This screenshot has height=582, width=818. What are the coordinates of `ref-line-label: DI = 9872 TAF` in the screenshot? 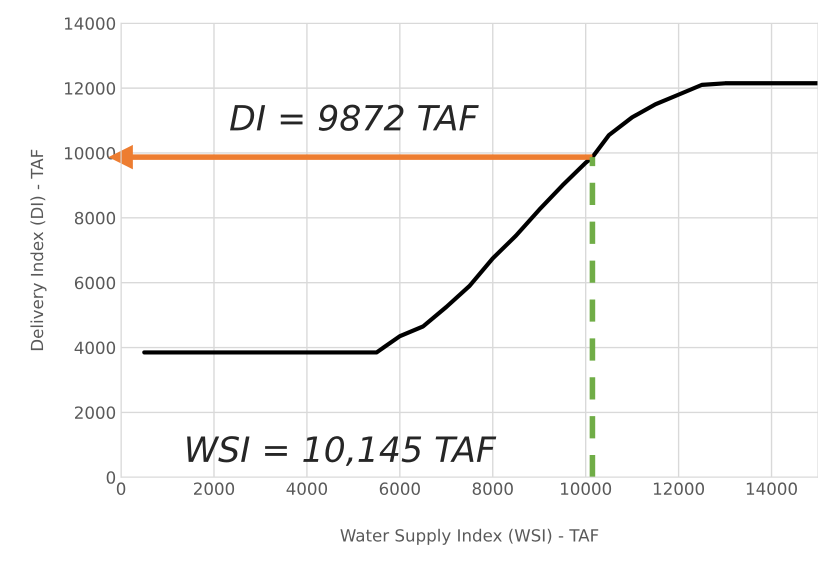 It's located at (354, 117).